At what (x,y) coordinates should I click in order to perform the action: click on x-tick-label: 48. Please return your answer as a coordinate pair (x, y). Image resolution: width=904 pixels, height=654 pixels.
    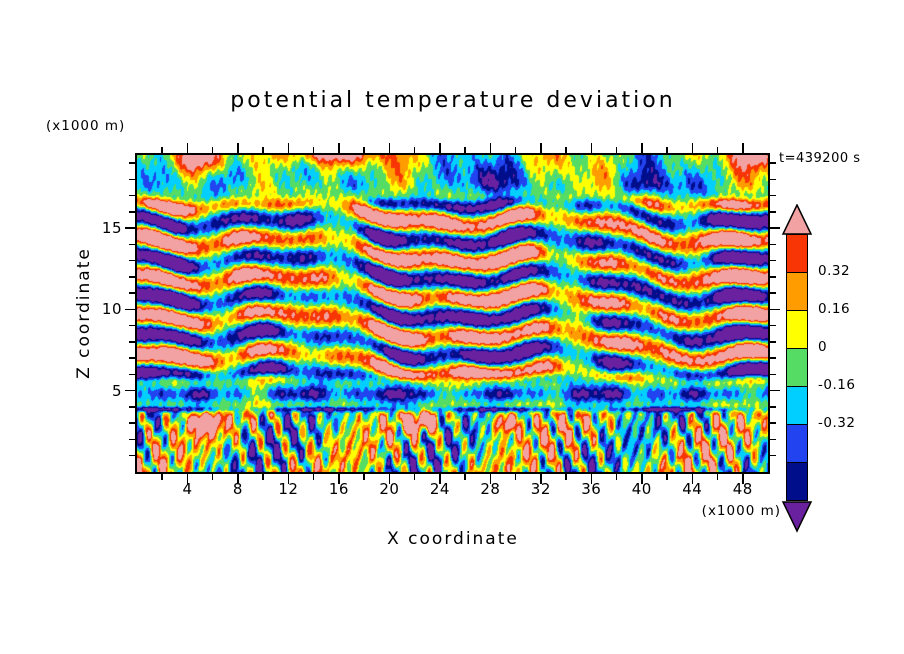
    Looking at the image, I should click on (742, 489).